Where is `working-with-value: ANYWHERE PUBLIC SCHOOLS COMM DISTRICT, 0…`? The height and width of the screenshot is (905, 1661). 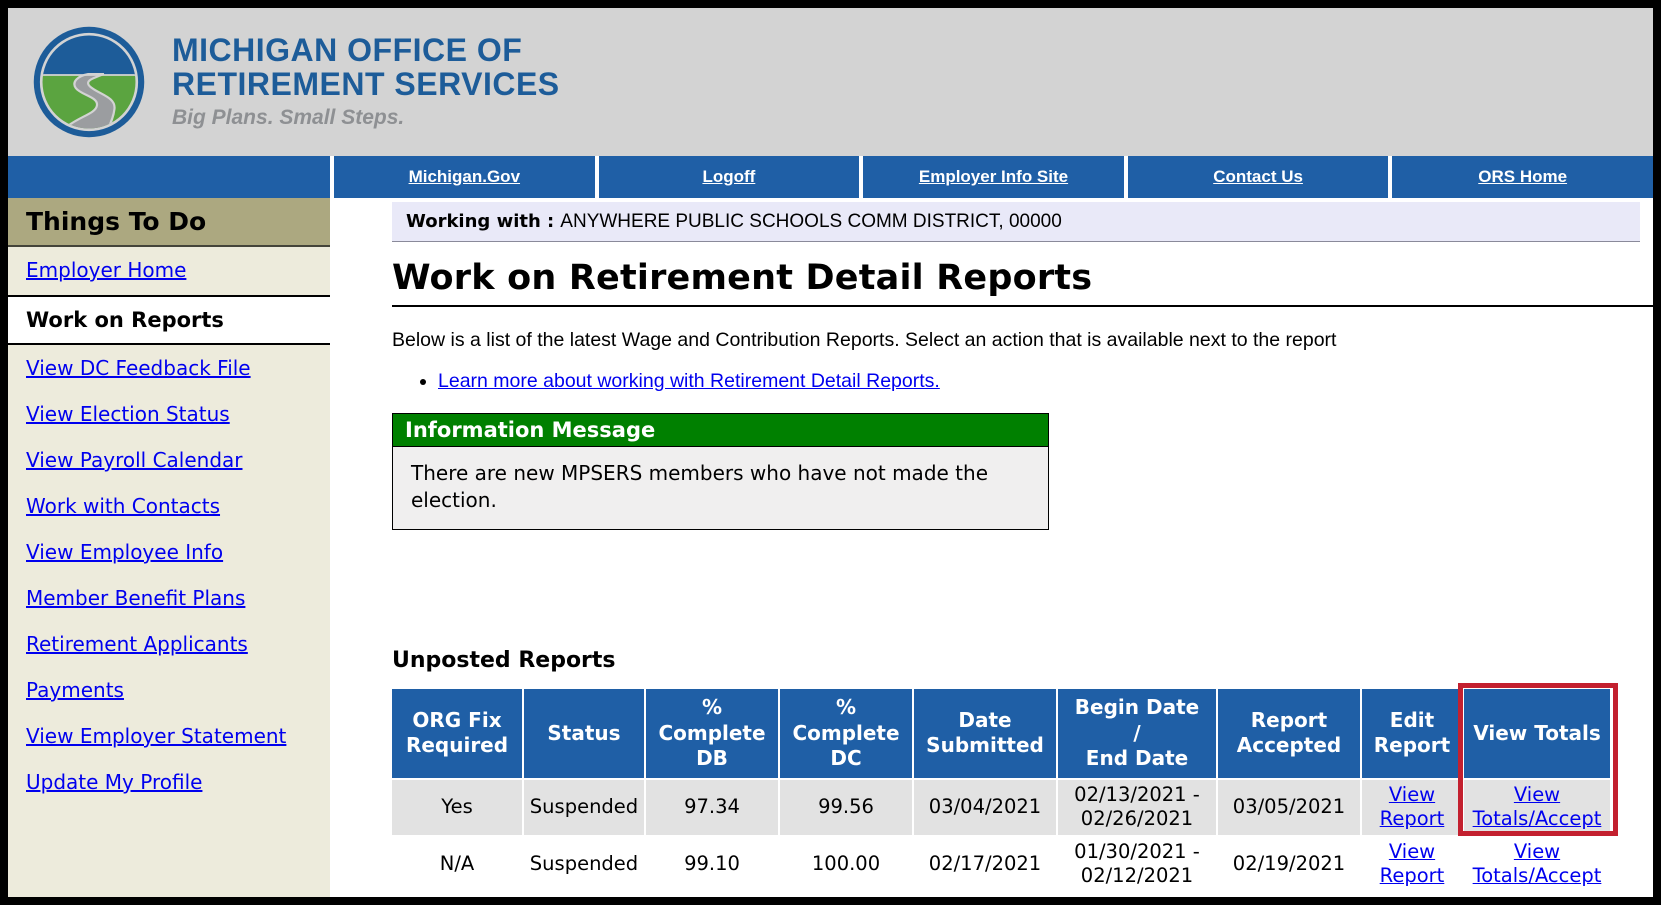
working-with-value: ANYWHERE PUBLIC SCHOOLS COMM DISTRICT, 0… is located at coordinates (811, 221).